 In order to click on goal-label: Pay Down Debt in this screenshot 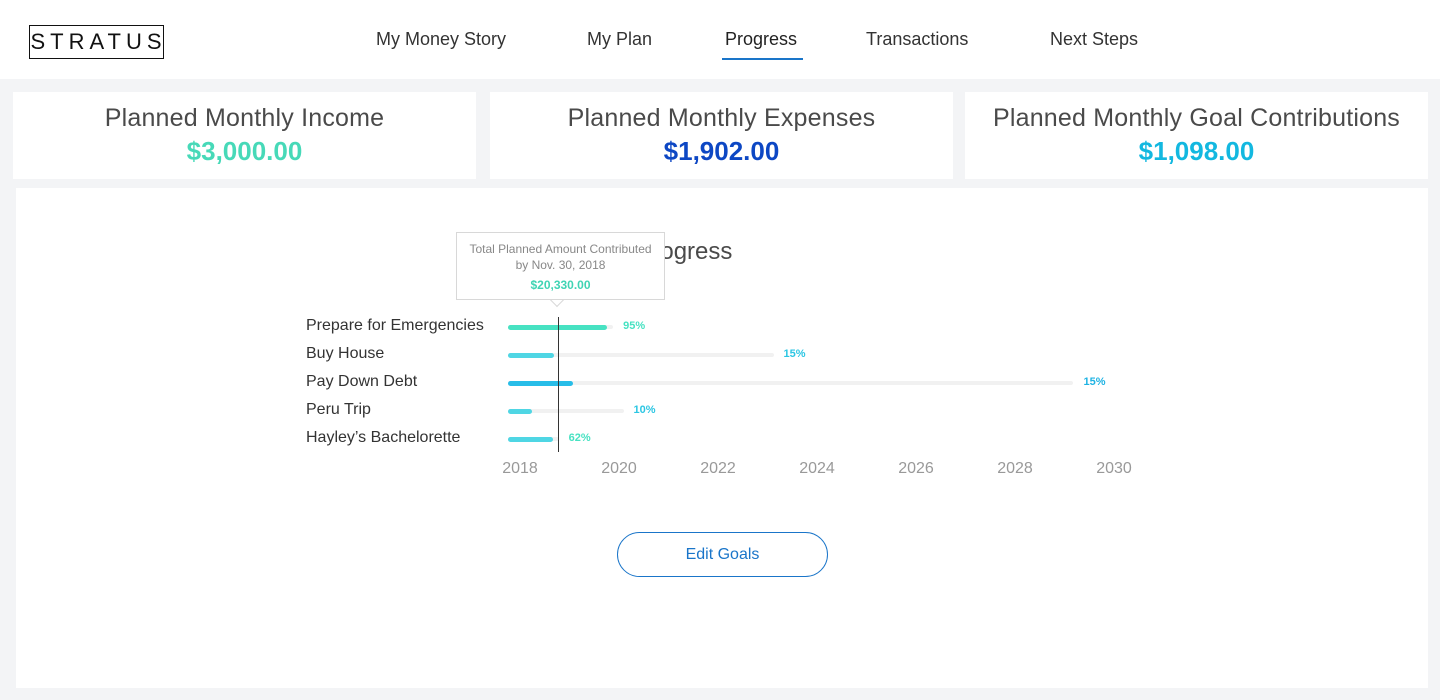, I will do `click(362, 381)`.